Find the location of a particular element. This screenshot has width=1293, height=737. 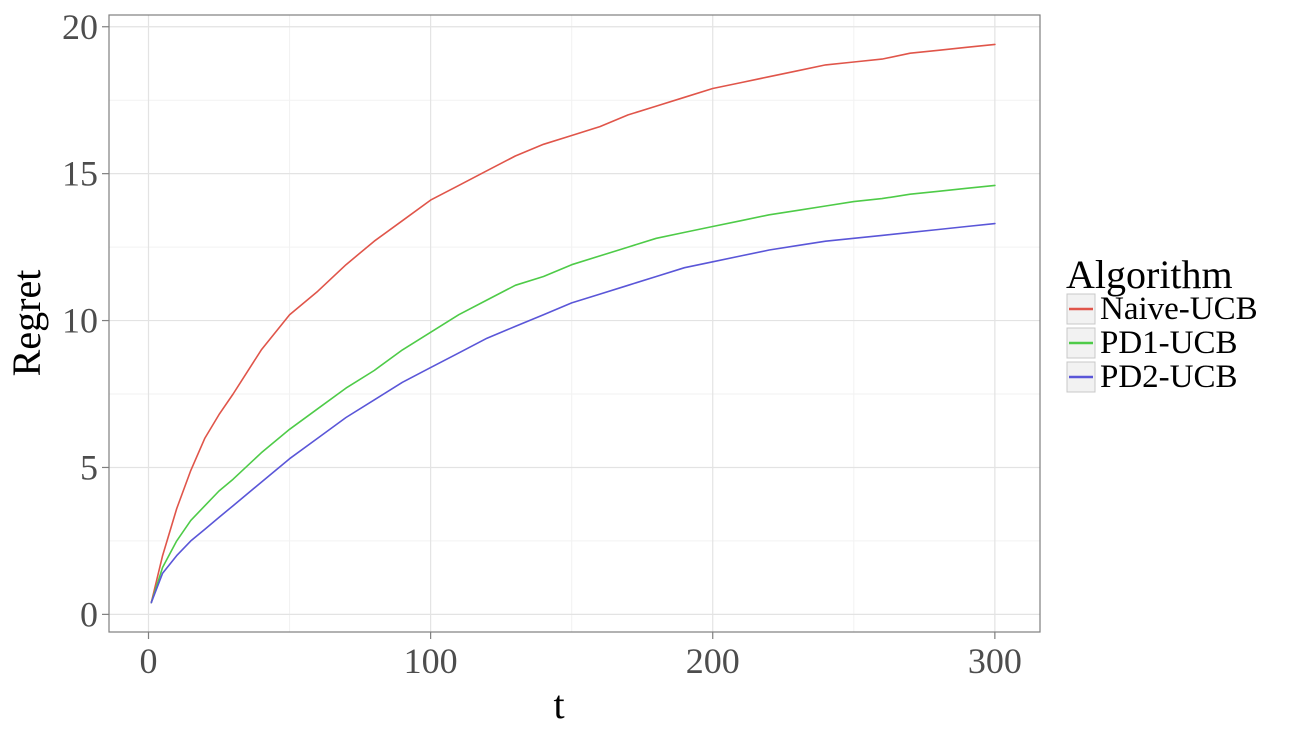

legend-label: Naive-UCB is located at coordinates (1179, 309).